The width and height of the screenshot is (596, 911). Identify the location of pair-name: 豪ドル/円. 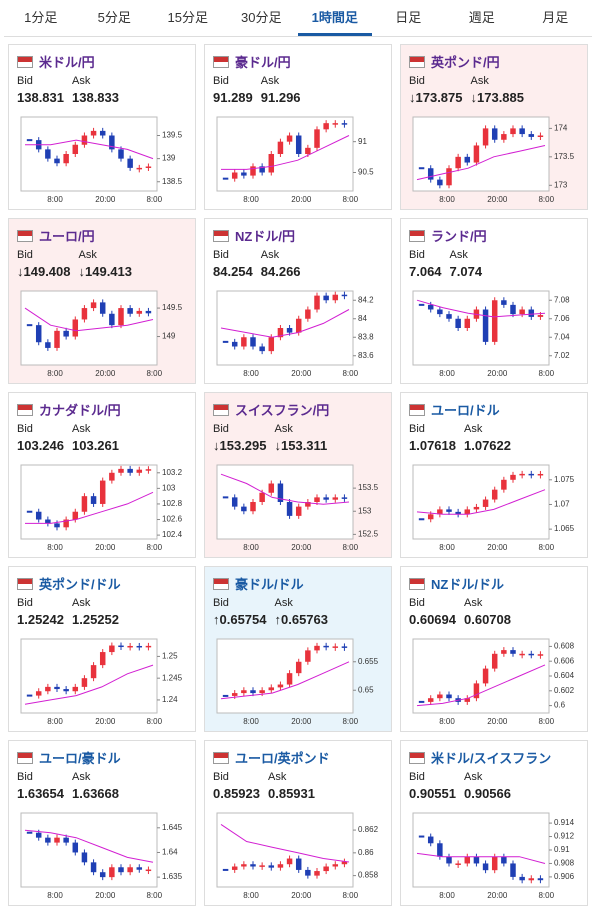
(263, 62).